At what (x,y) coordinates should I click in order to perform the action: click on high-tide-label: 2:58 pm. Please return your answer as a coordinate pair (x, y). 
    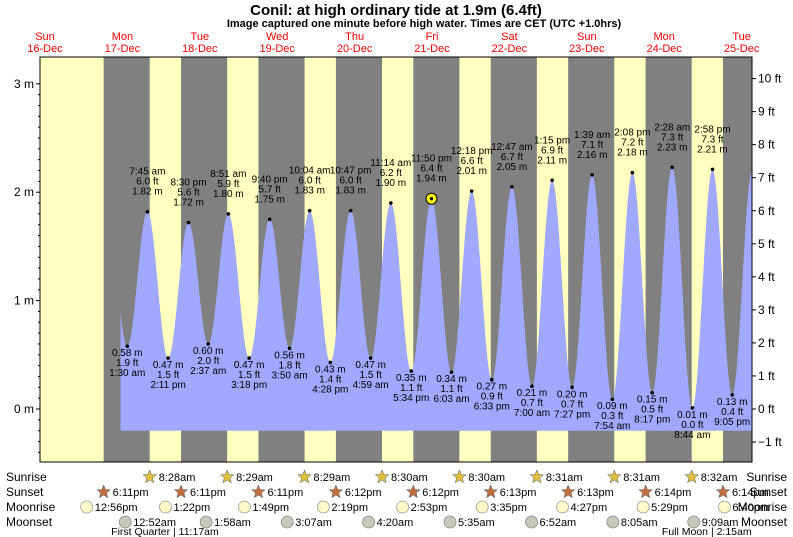
    Looking at the image, I should click on (712, 129).